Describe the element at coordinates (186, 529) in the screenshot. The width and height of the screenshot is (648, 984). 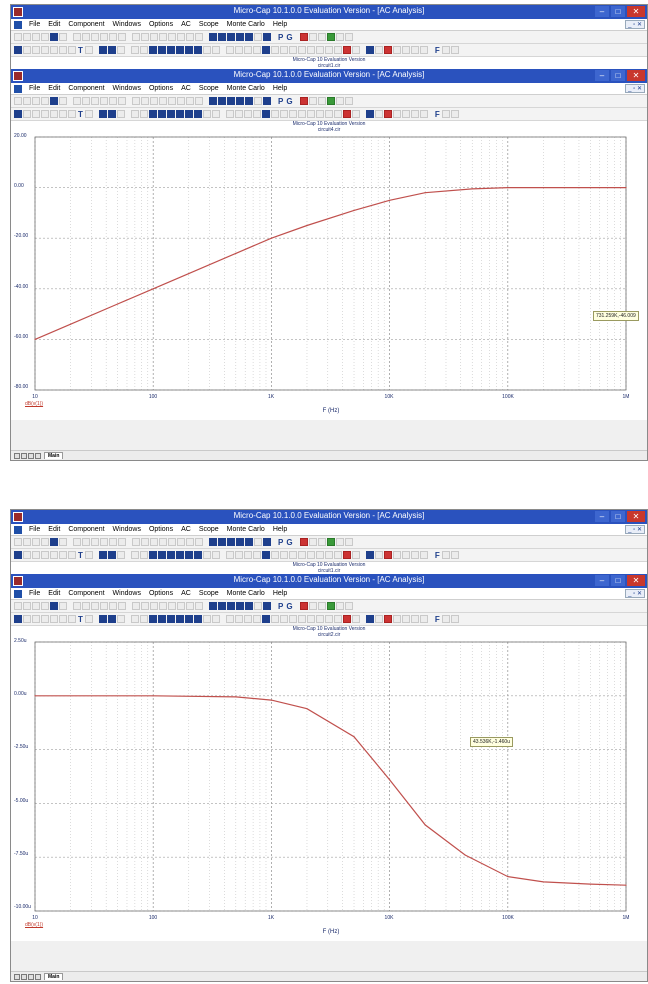
I see `menu-ac: AC` at that location.